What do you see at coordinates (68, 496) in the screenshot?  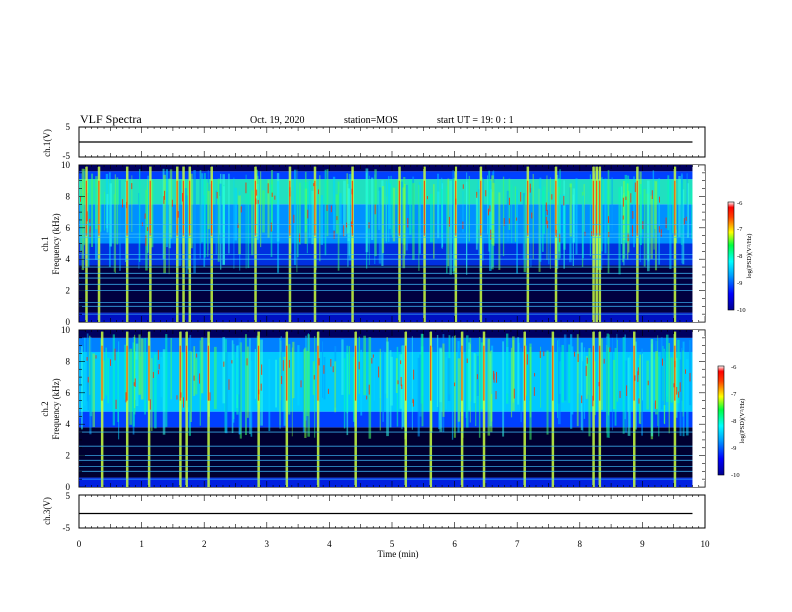 I see `ch3-voltage-ytick-top: 5` at bounding box center [68, 496].